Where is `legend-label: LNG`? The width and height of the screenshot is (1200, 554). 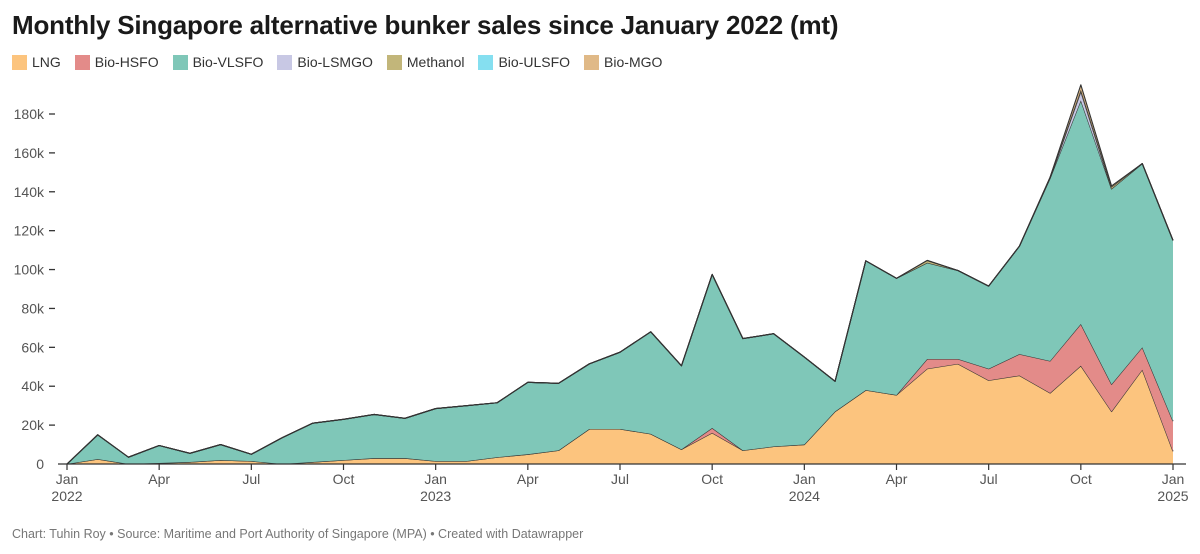 legend-label: LNG is located at coordinates (46, 62).